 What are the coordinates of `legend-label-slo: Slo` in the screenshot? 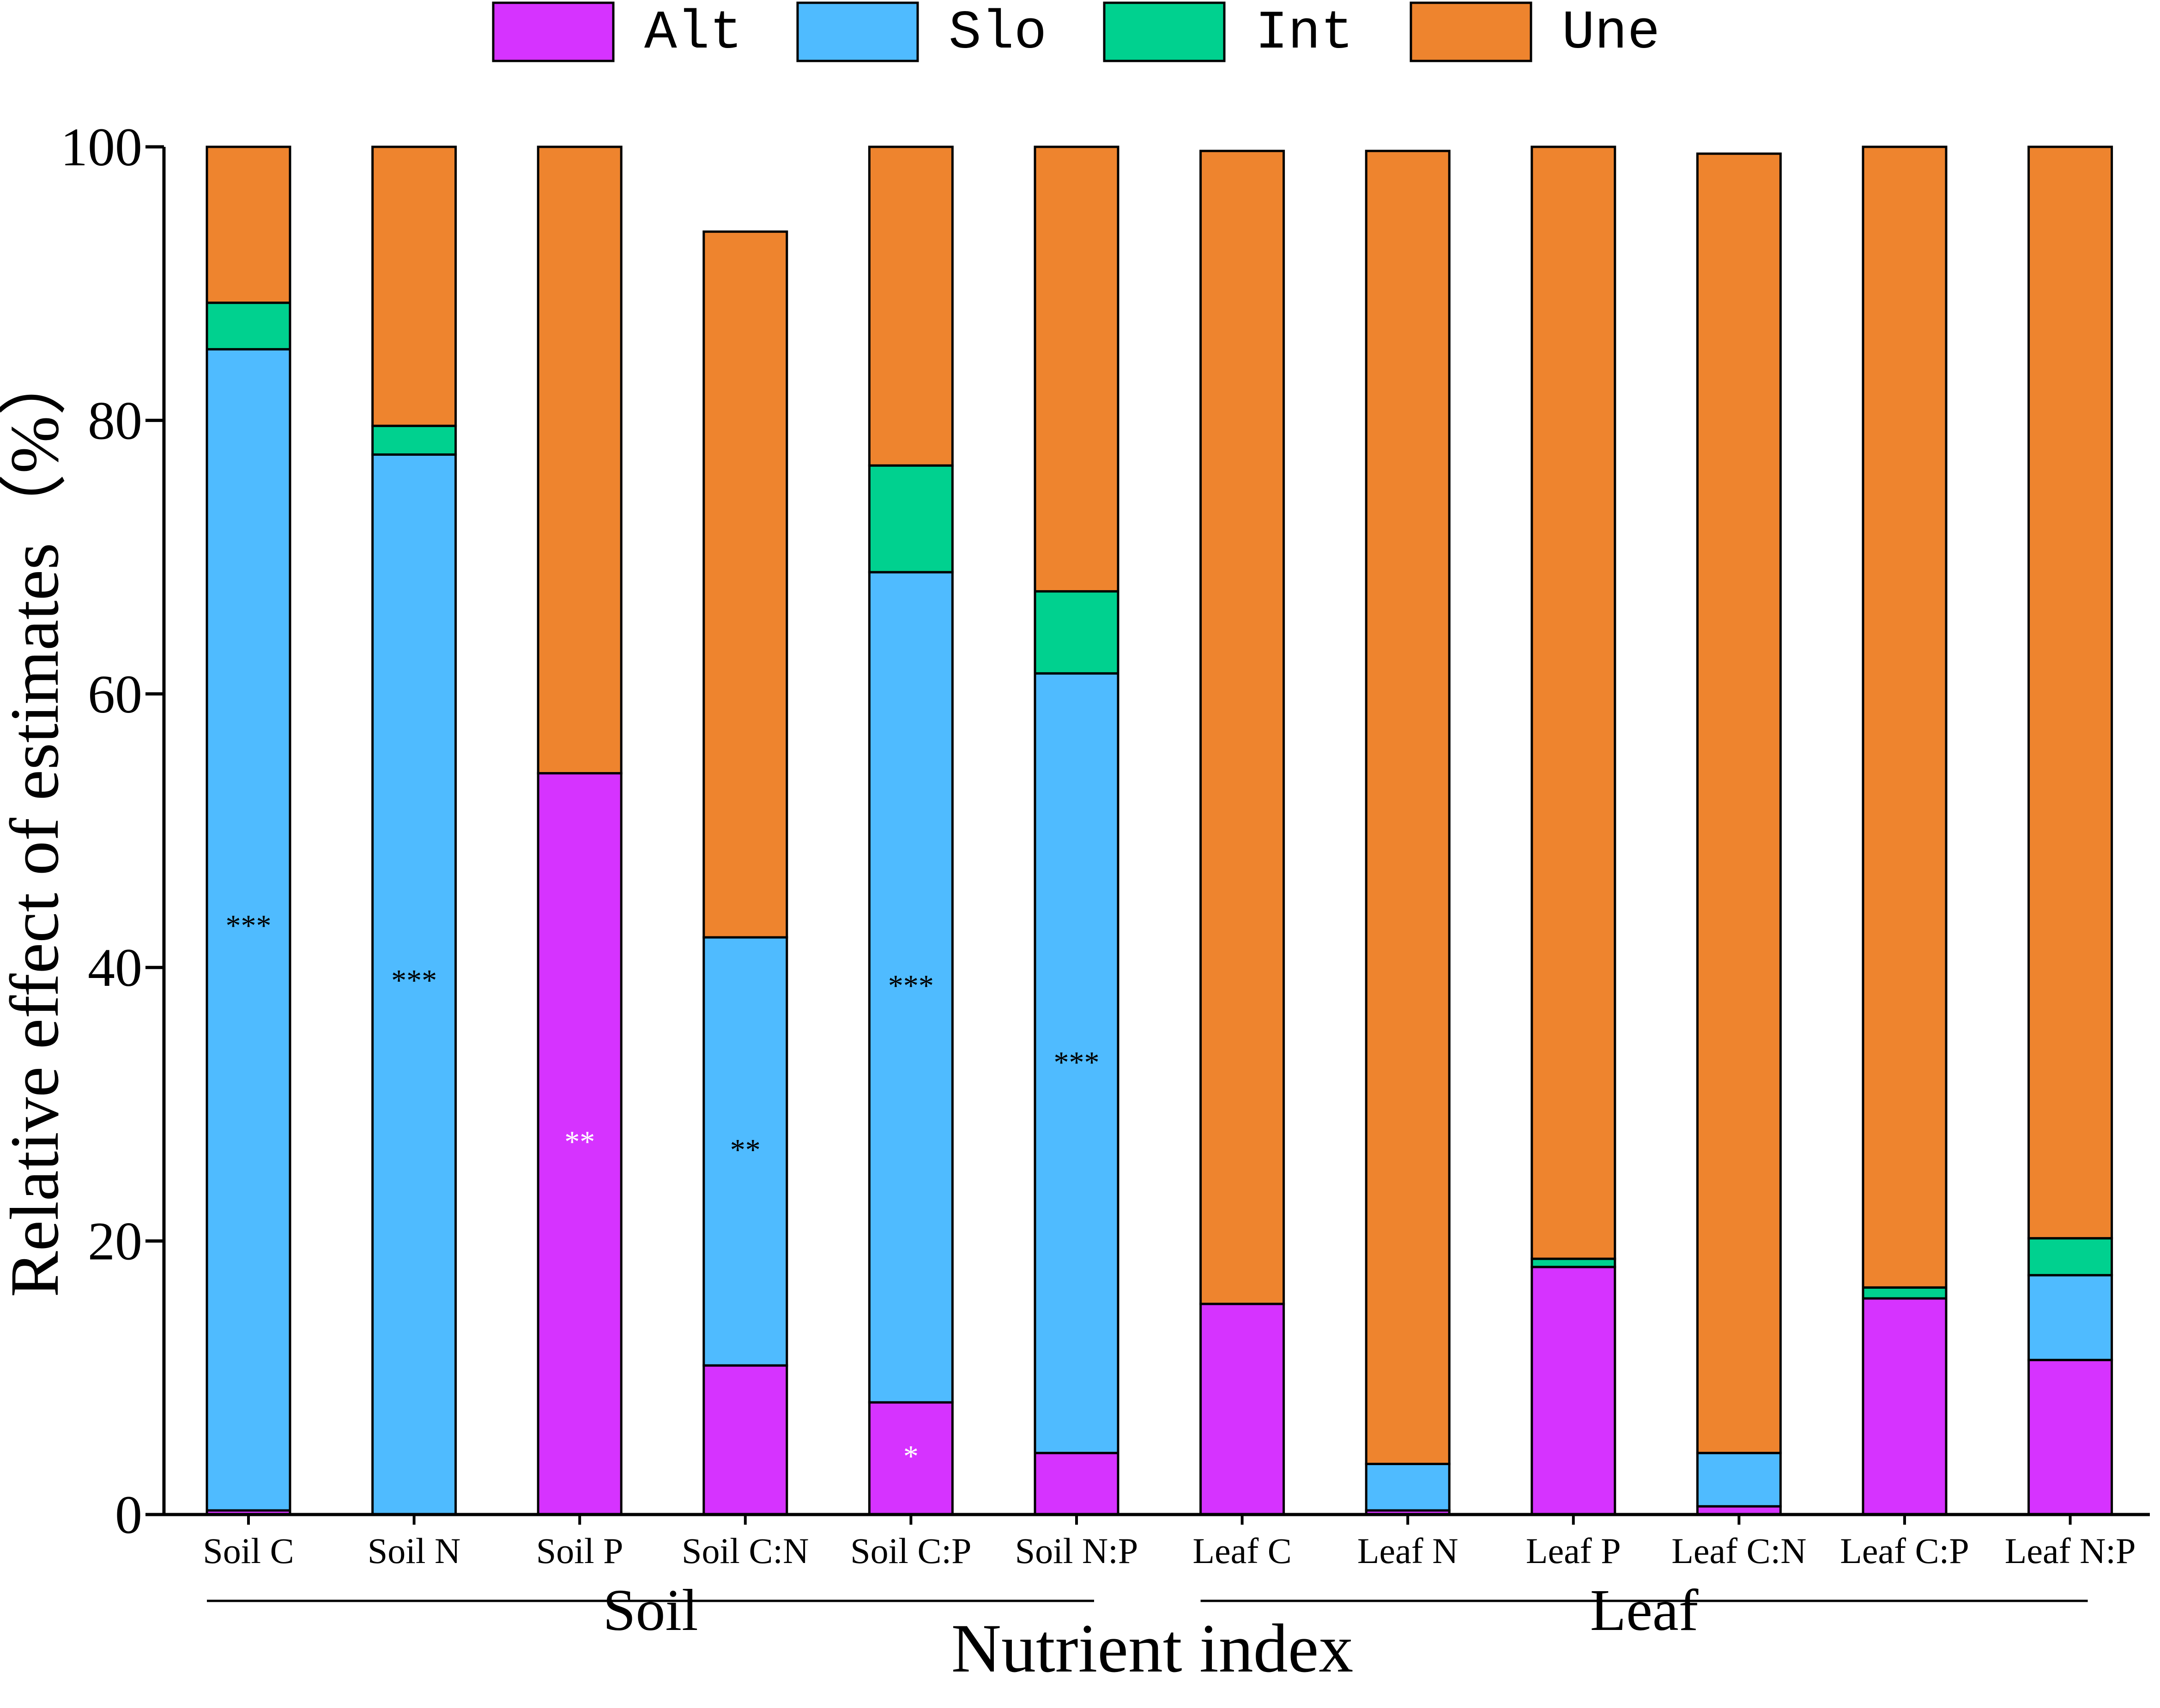 It's located at (998, 33).